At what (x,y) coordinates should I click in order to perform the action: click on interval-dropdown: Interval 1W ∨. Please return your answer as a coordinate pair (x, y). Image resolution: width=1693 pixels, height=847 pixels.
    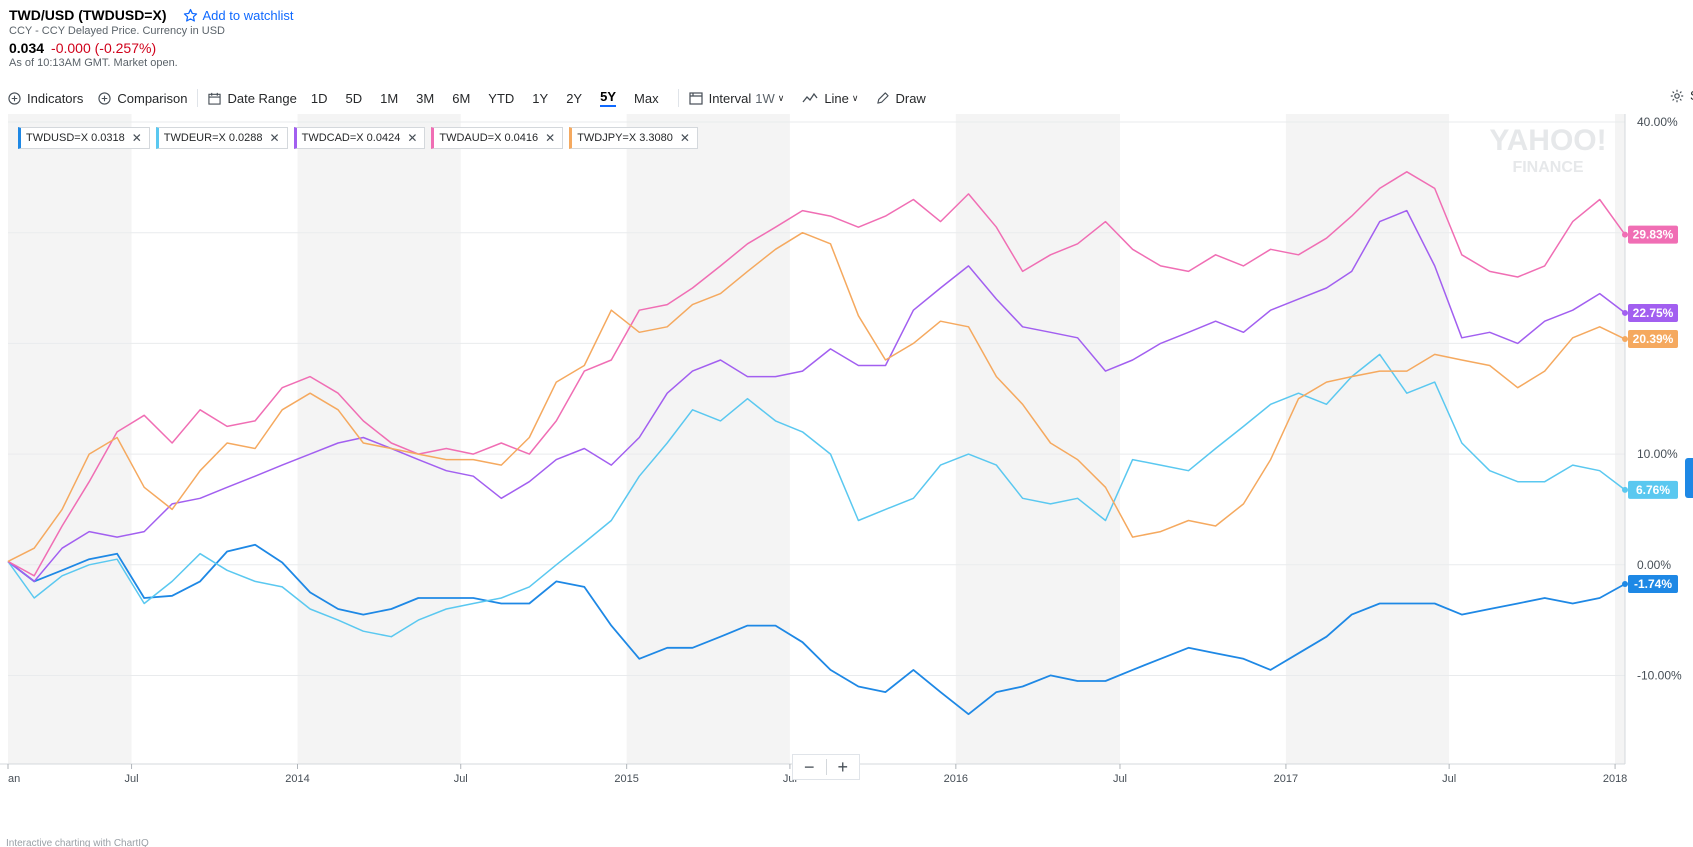
    Looking at the image, I should click on (736, 98).